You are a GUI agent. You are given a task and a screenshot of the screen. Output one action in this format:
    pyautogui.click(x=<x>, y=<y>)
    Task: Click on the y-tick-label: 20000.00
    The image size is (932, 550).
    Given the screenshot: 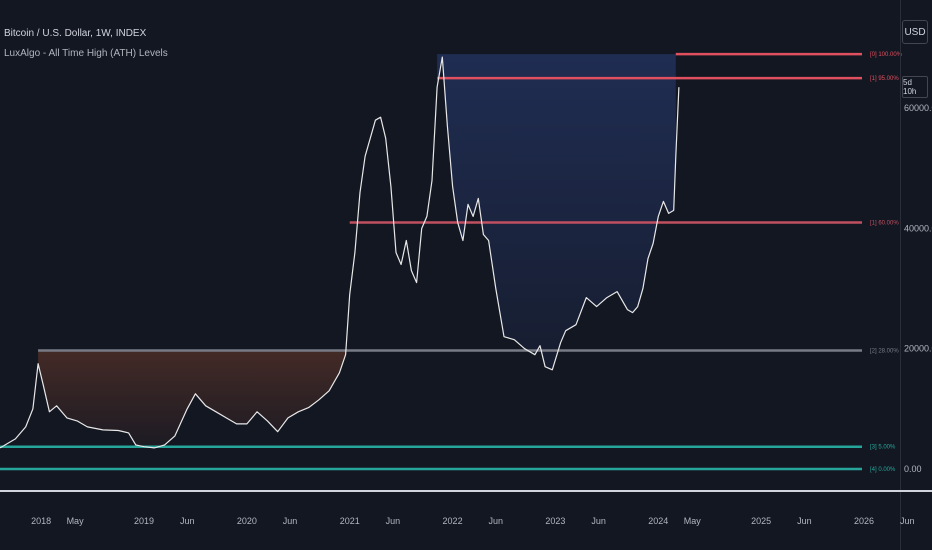 What is the action you would take?
    pyautogui.click(x=918, y=349)
    